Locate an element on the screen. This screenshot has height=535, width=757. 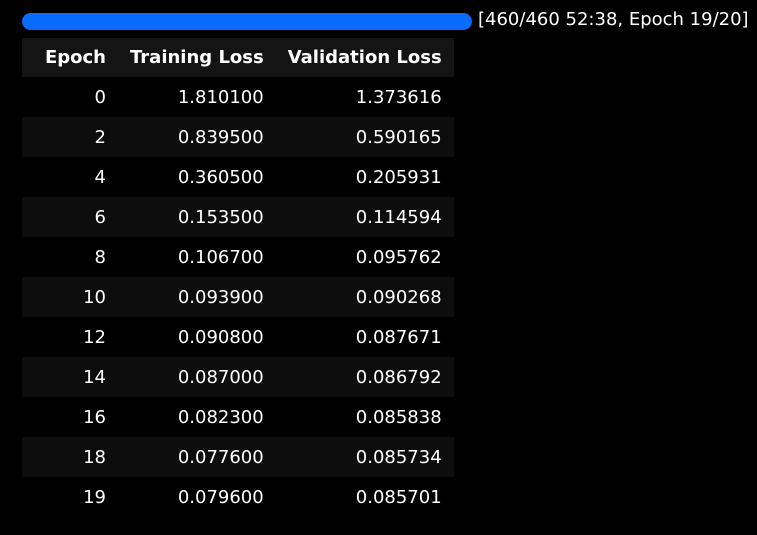
table-row: 18 0.077600 0.085734 is located at coordinates (238, 457).